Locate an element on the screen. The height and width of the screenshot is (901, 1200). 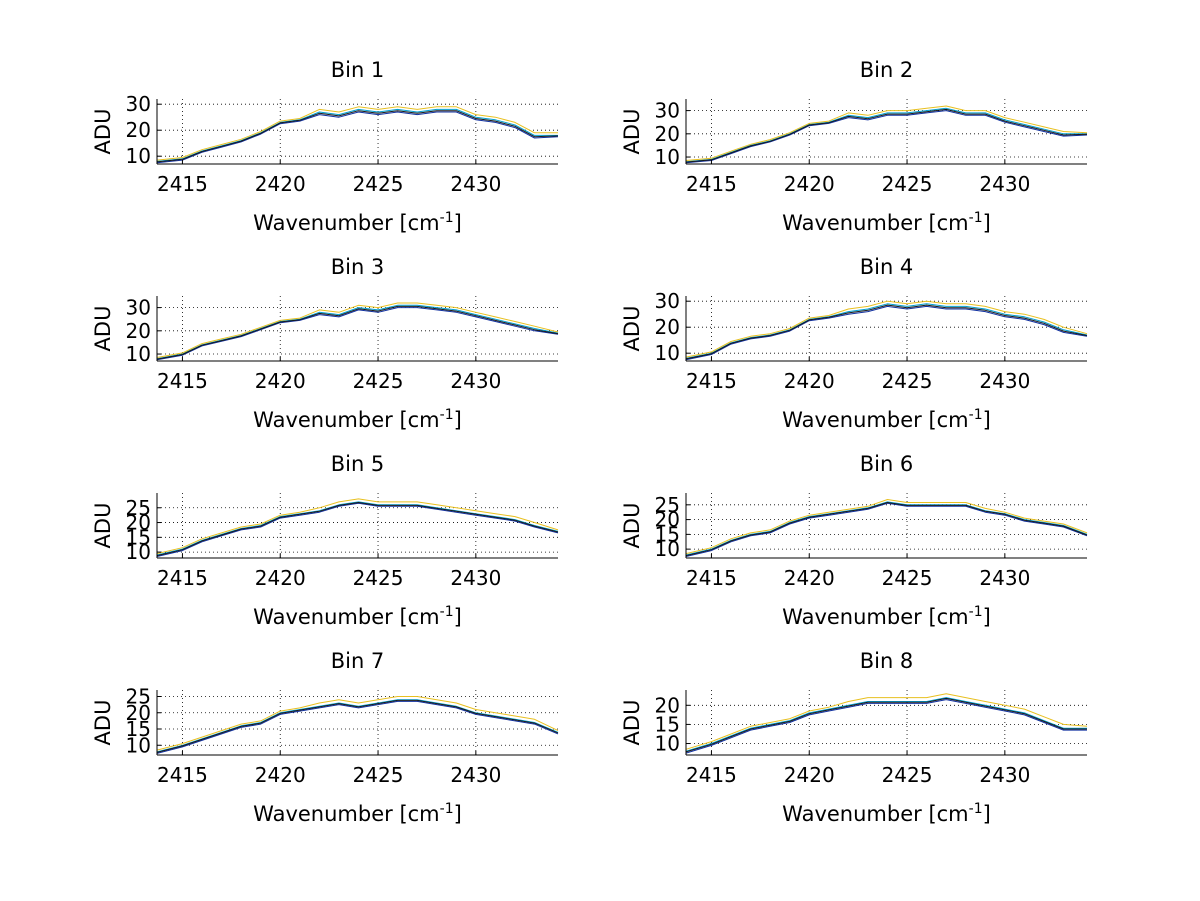
subplot-title: Bin 7 is located at coordinates (358, 661).